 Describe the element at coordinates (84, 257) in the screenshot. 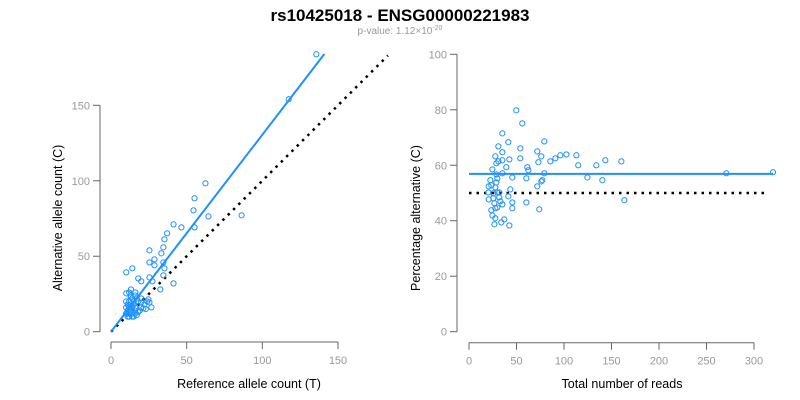

I see `y-tick-label: 50` at that location.